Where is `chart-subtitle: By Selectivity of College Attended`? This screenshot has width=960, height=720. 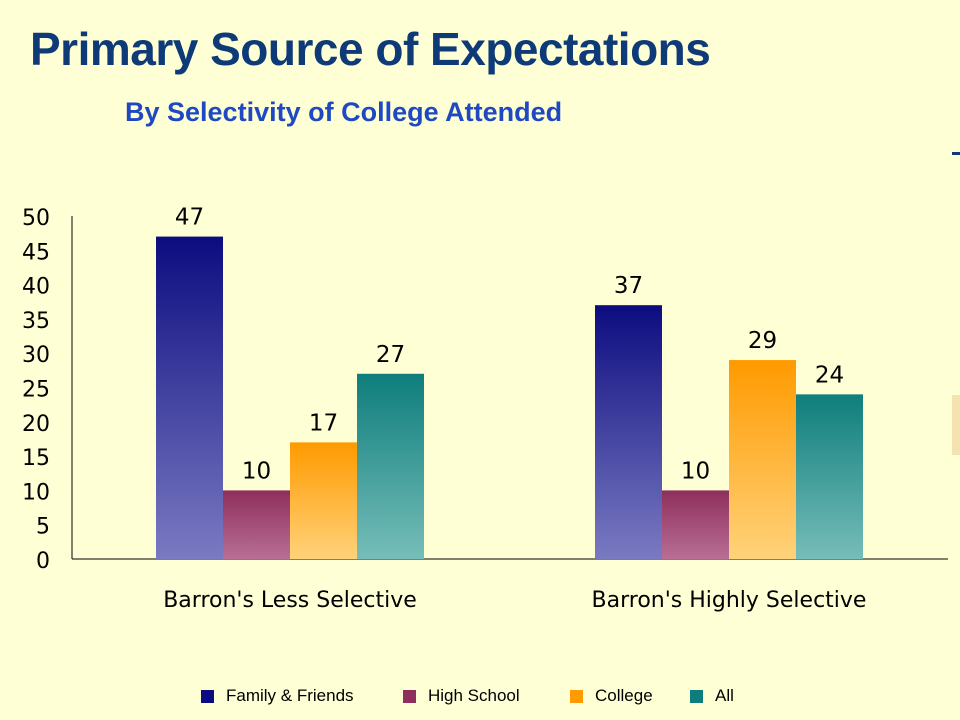 chart-subtitle: By Selectivity of College Attended is located at coordinates (344, 112).